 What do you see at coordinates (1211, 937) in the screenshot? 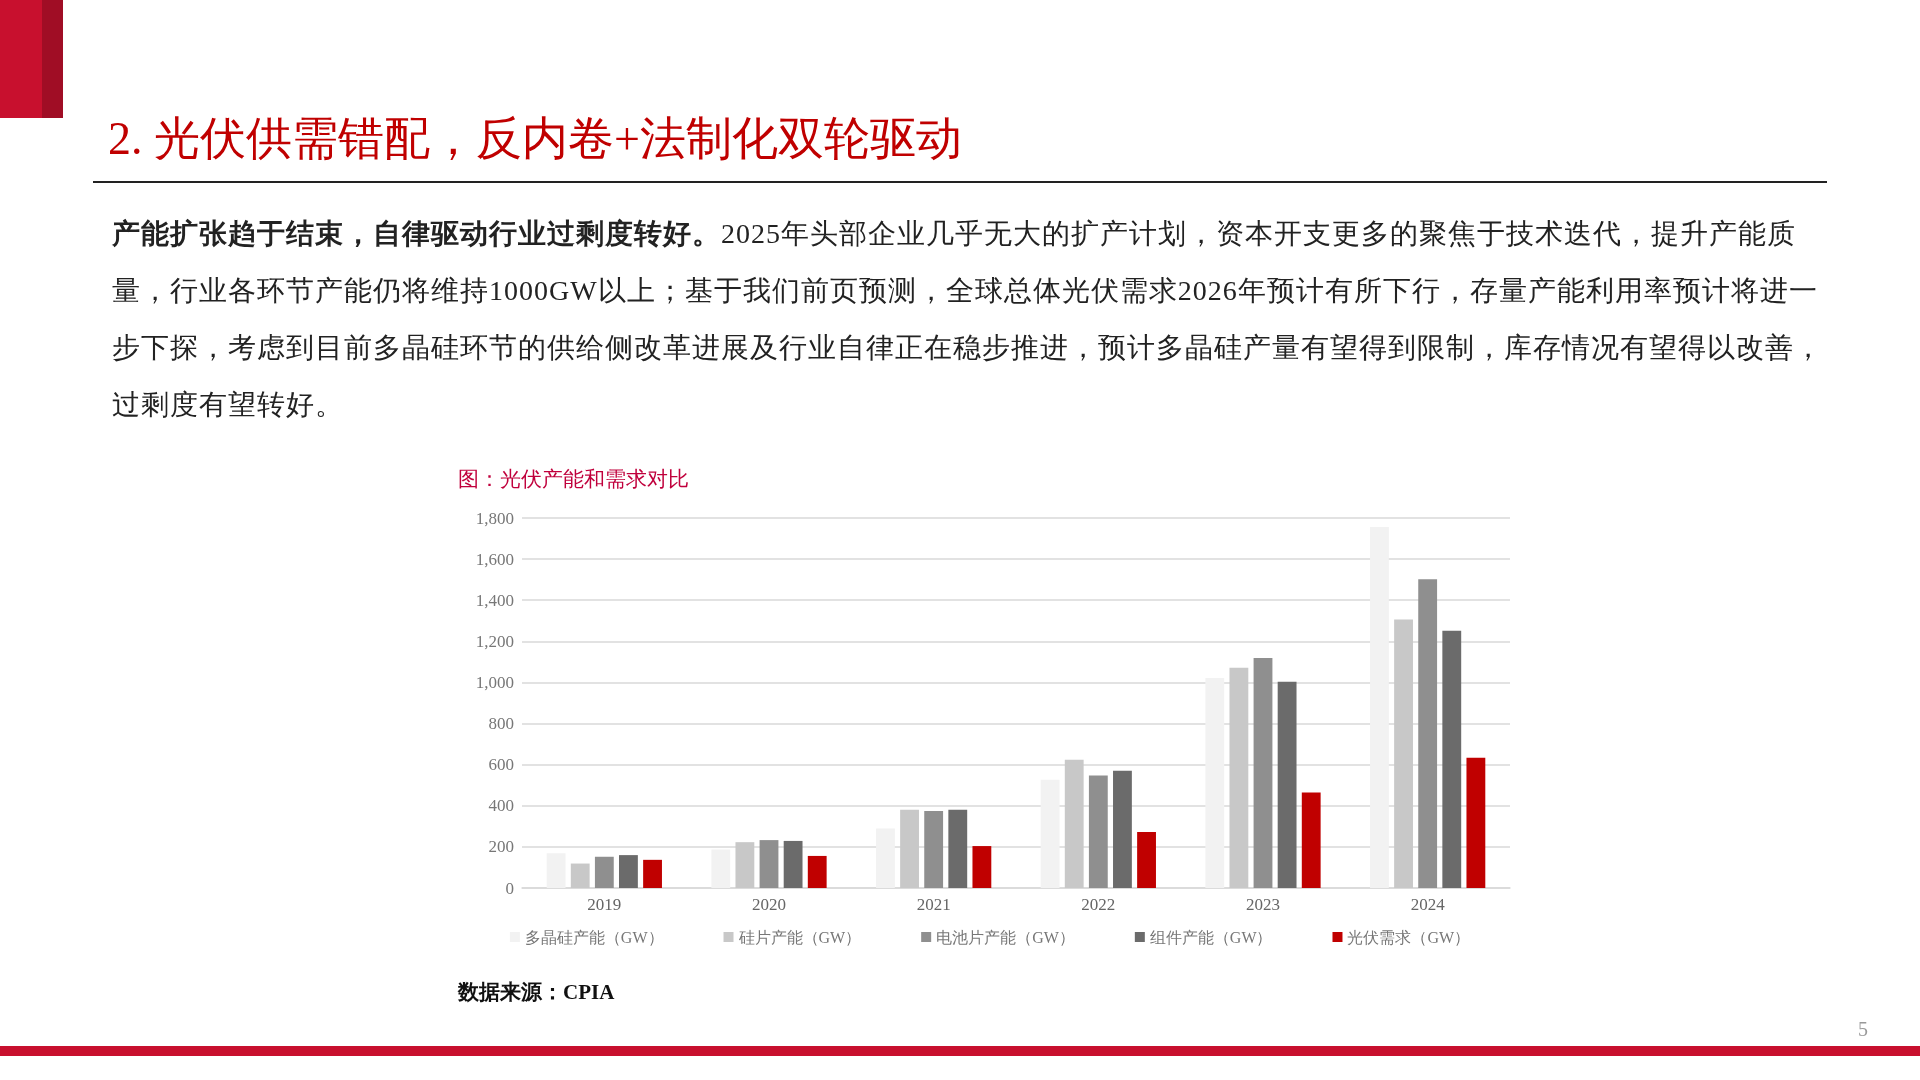
I see `legend-label: 组件产能（GW）` at bounding box center [1211, 937].